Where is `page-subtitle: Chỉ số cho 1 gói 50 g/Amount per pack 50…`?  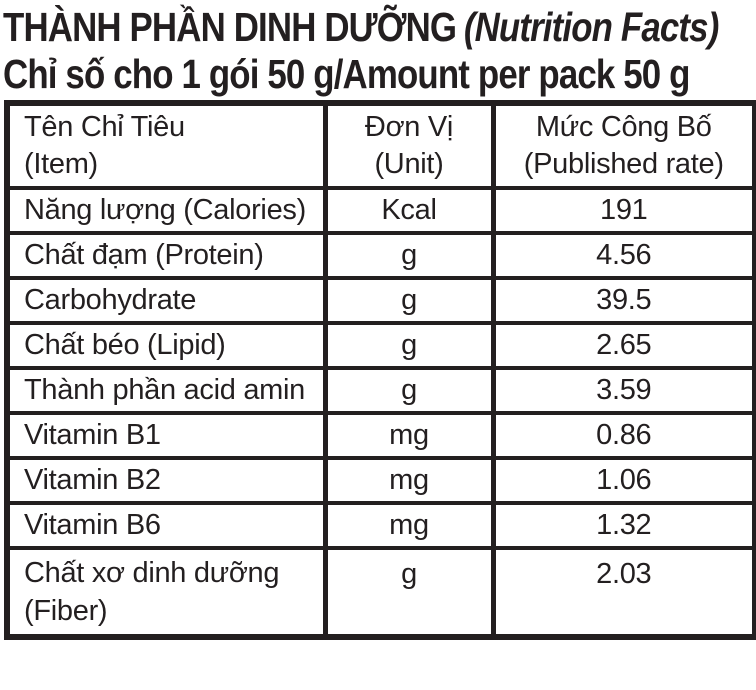
page-subtitle: Chỉ số cho 1 gói 50 g/Amount per pack 50… is located at coordinates (346, 74).